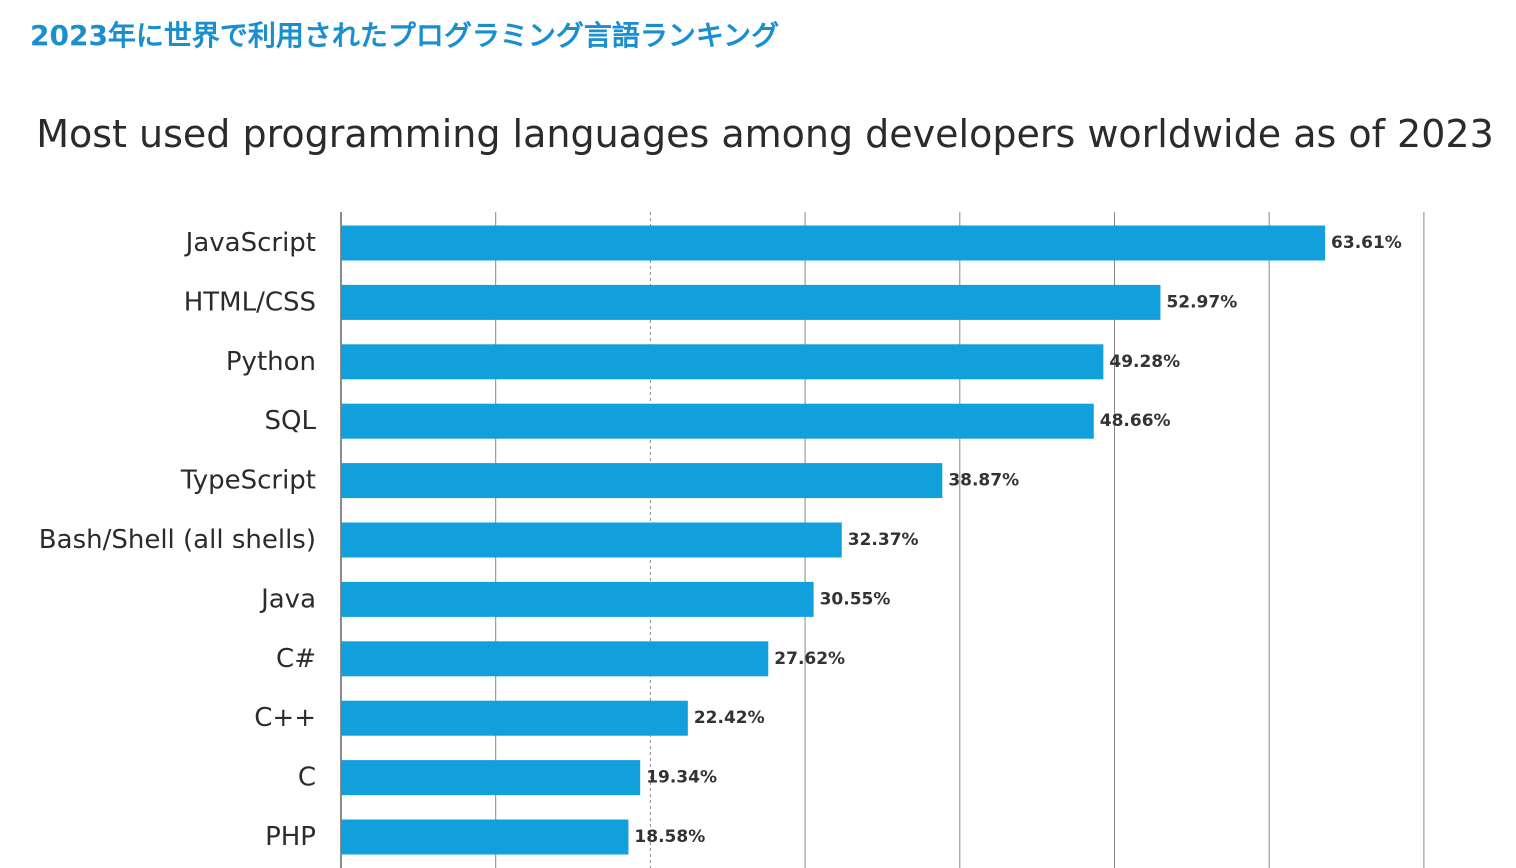 The width and height of the screenshot is (1516, 868). Describe the element at coordinates (809, 659) in the screenshot. I see `value-label-7: 27.62%` at that location.